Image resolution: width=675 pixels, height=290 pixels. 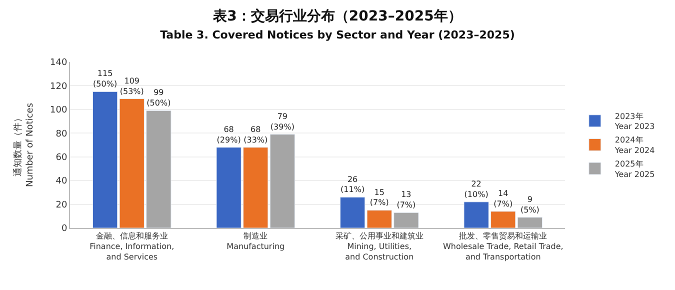 What do you see at coordinates (158, 98) in the screenshot?
I see `data-label: 99 (50%)` at bounding box center [158, 98].